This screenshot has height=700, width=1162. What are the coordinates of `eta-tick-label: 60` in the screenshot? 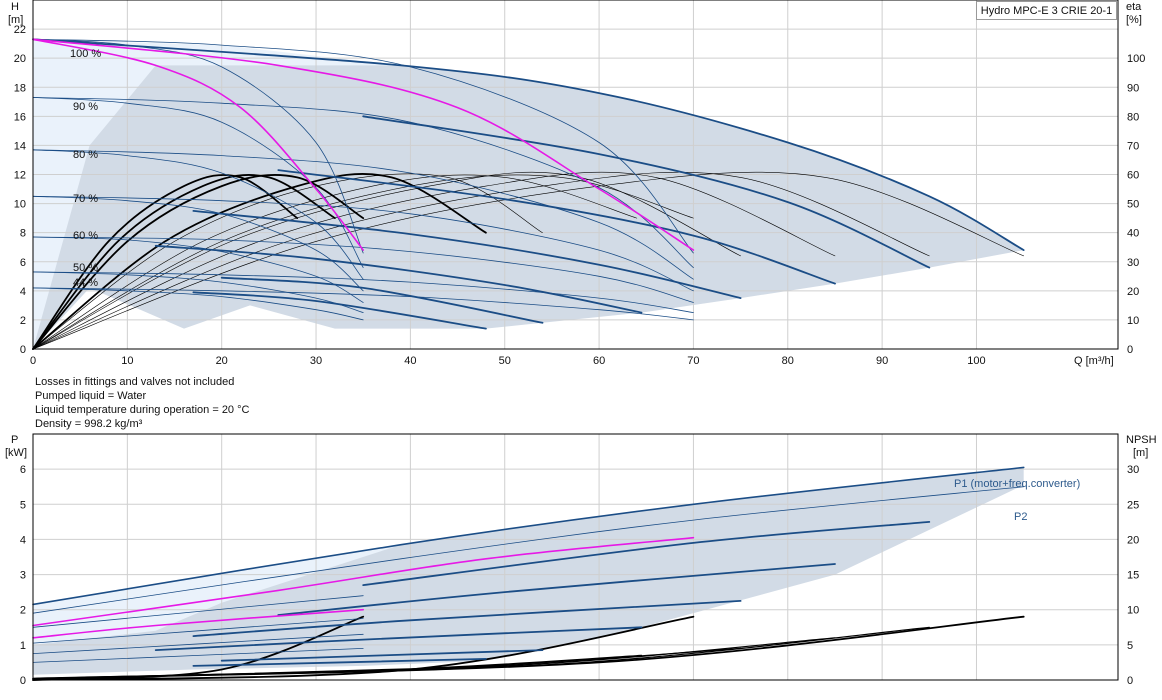 It's located at (1133, 176).